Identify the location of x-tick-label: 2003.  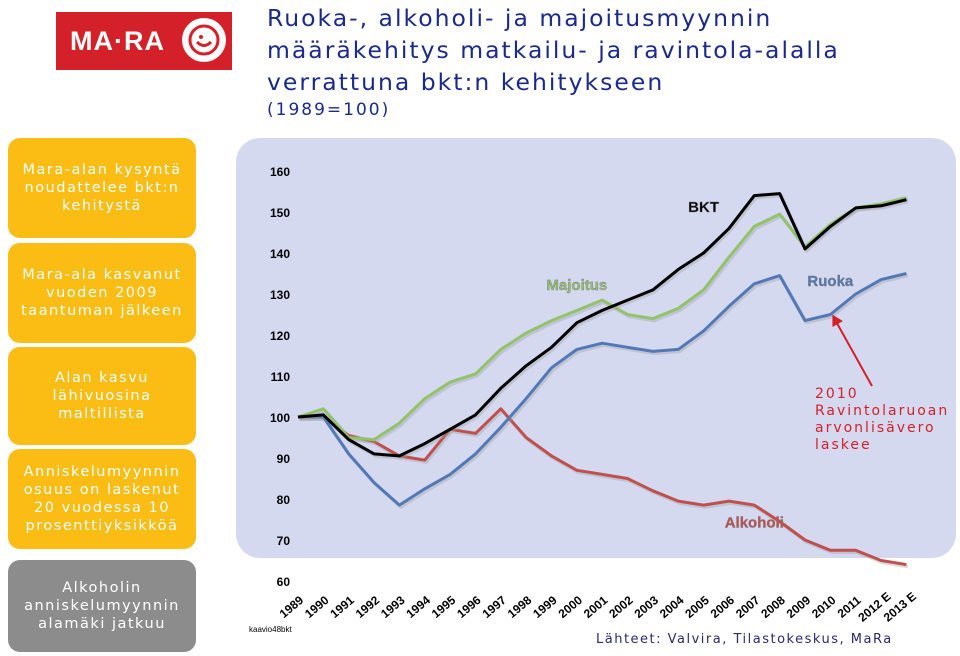
(647, 607).